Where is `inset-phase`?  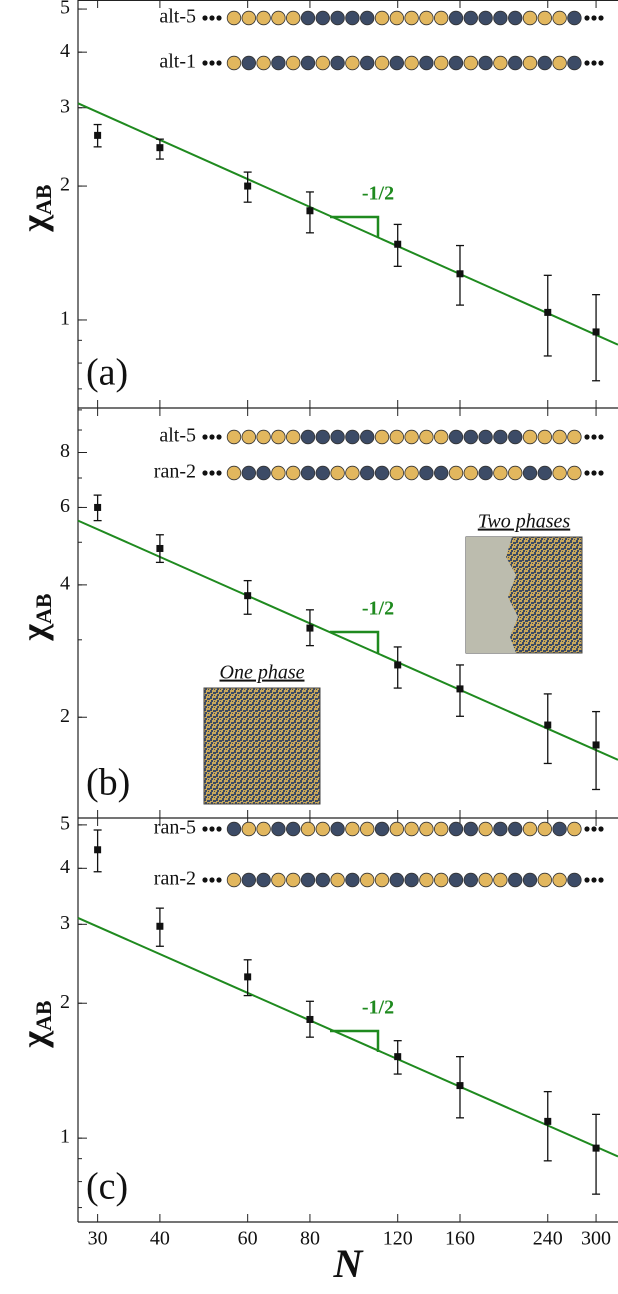 inset-phase is located at coordinates (492, 595).